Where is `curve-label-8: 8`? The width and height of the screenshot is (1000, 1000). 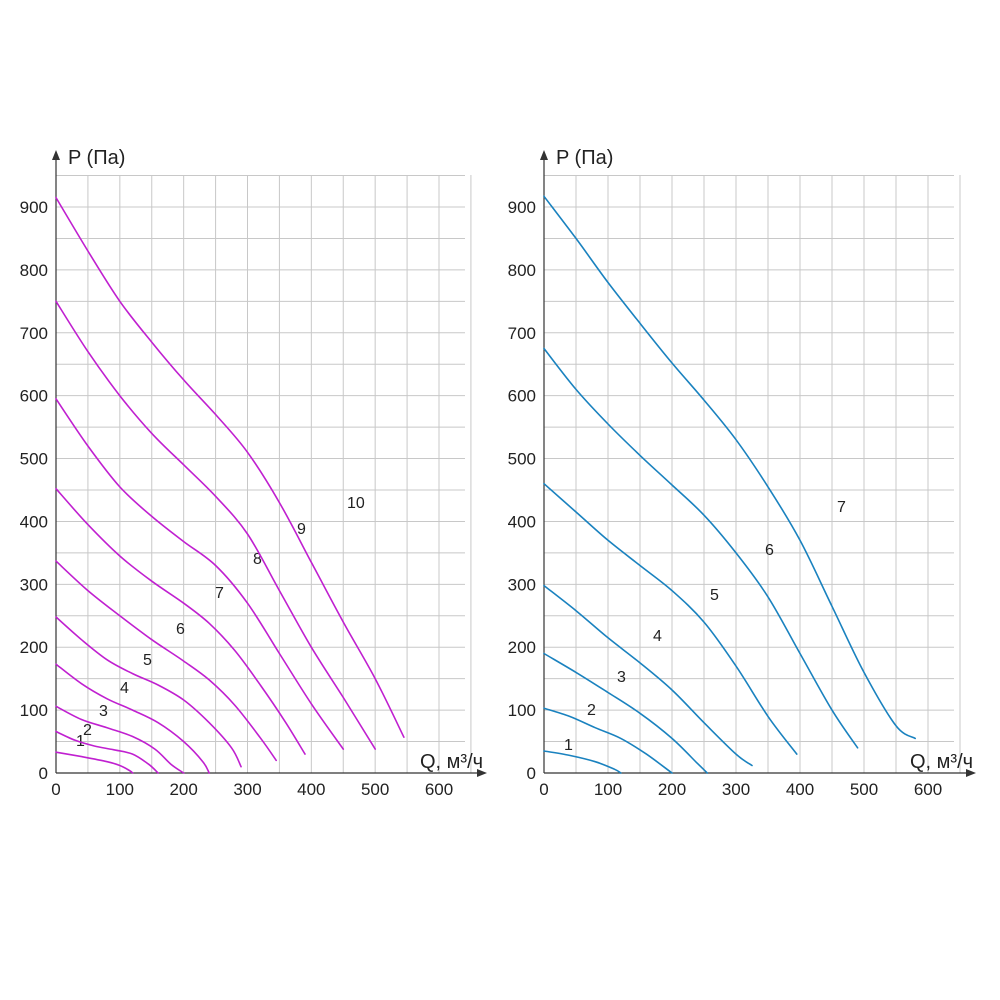
curve-label-8: 8 is located at coordinates (257, 559).